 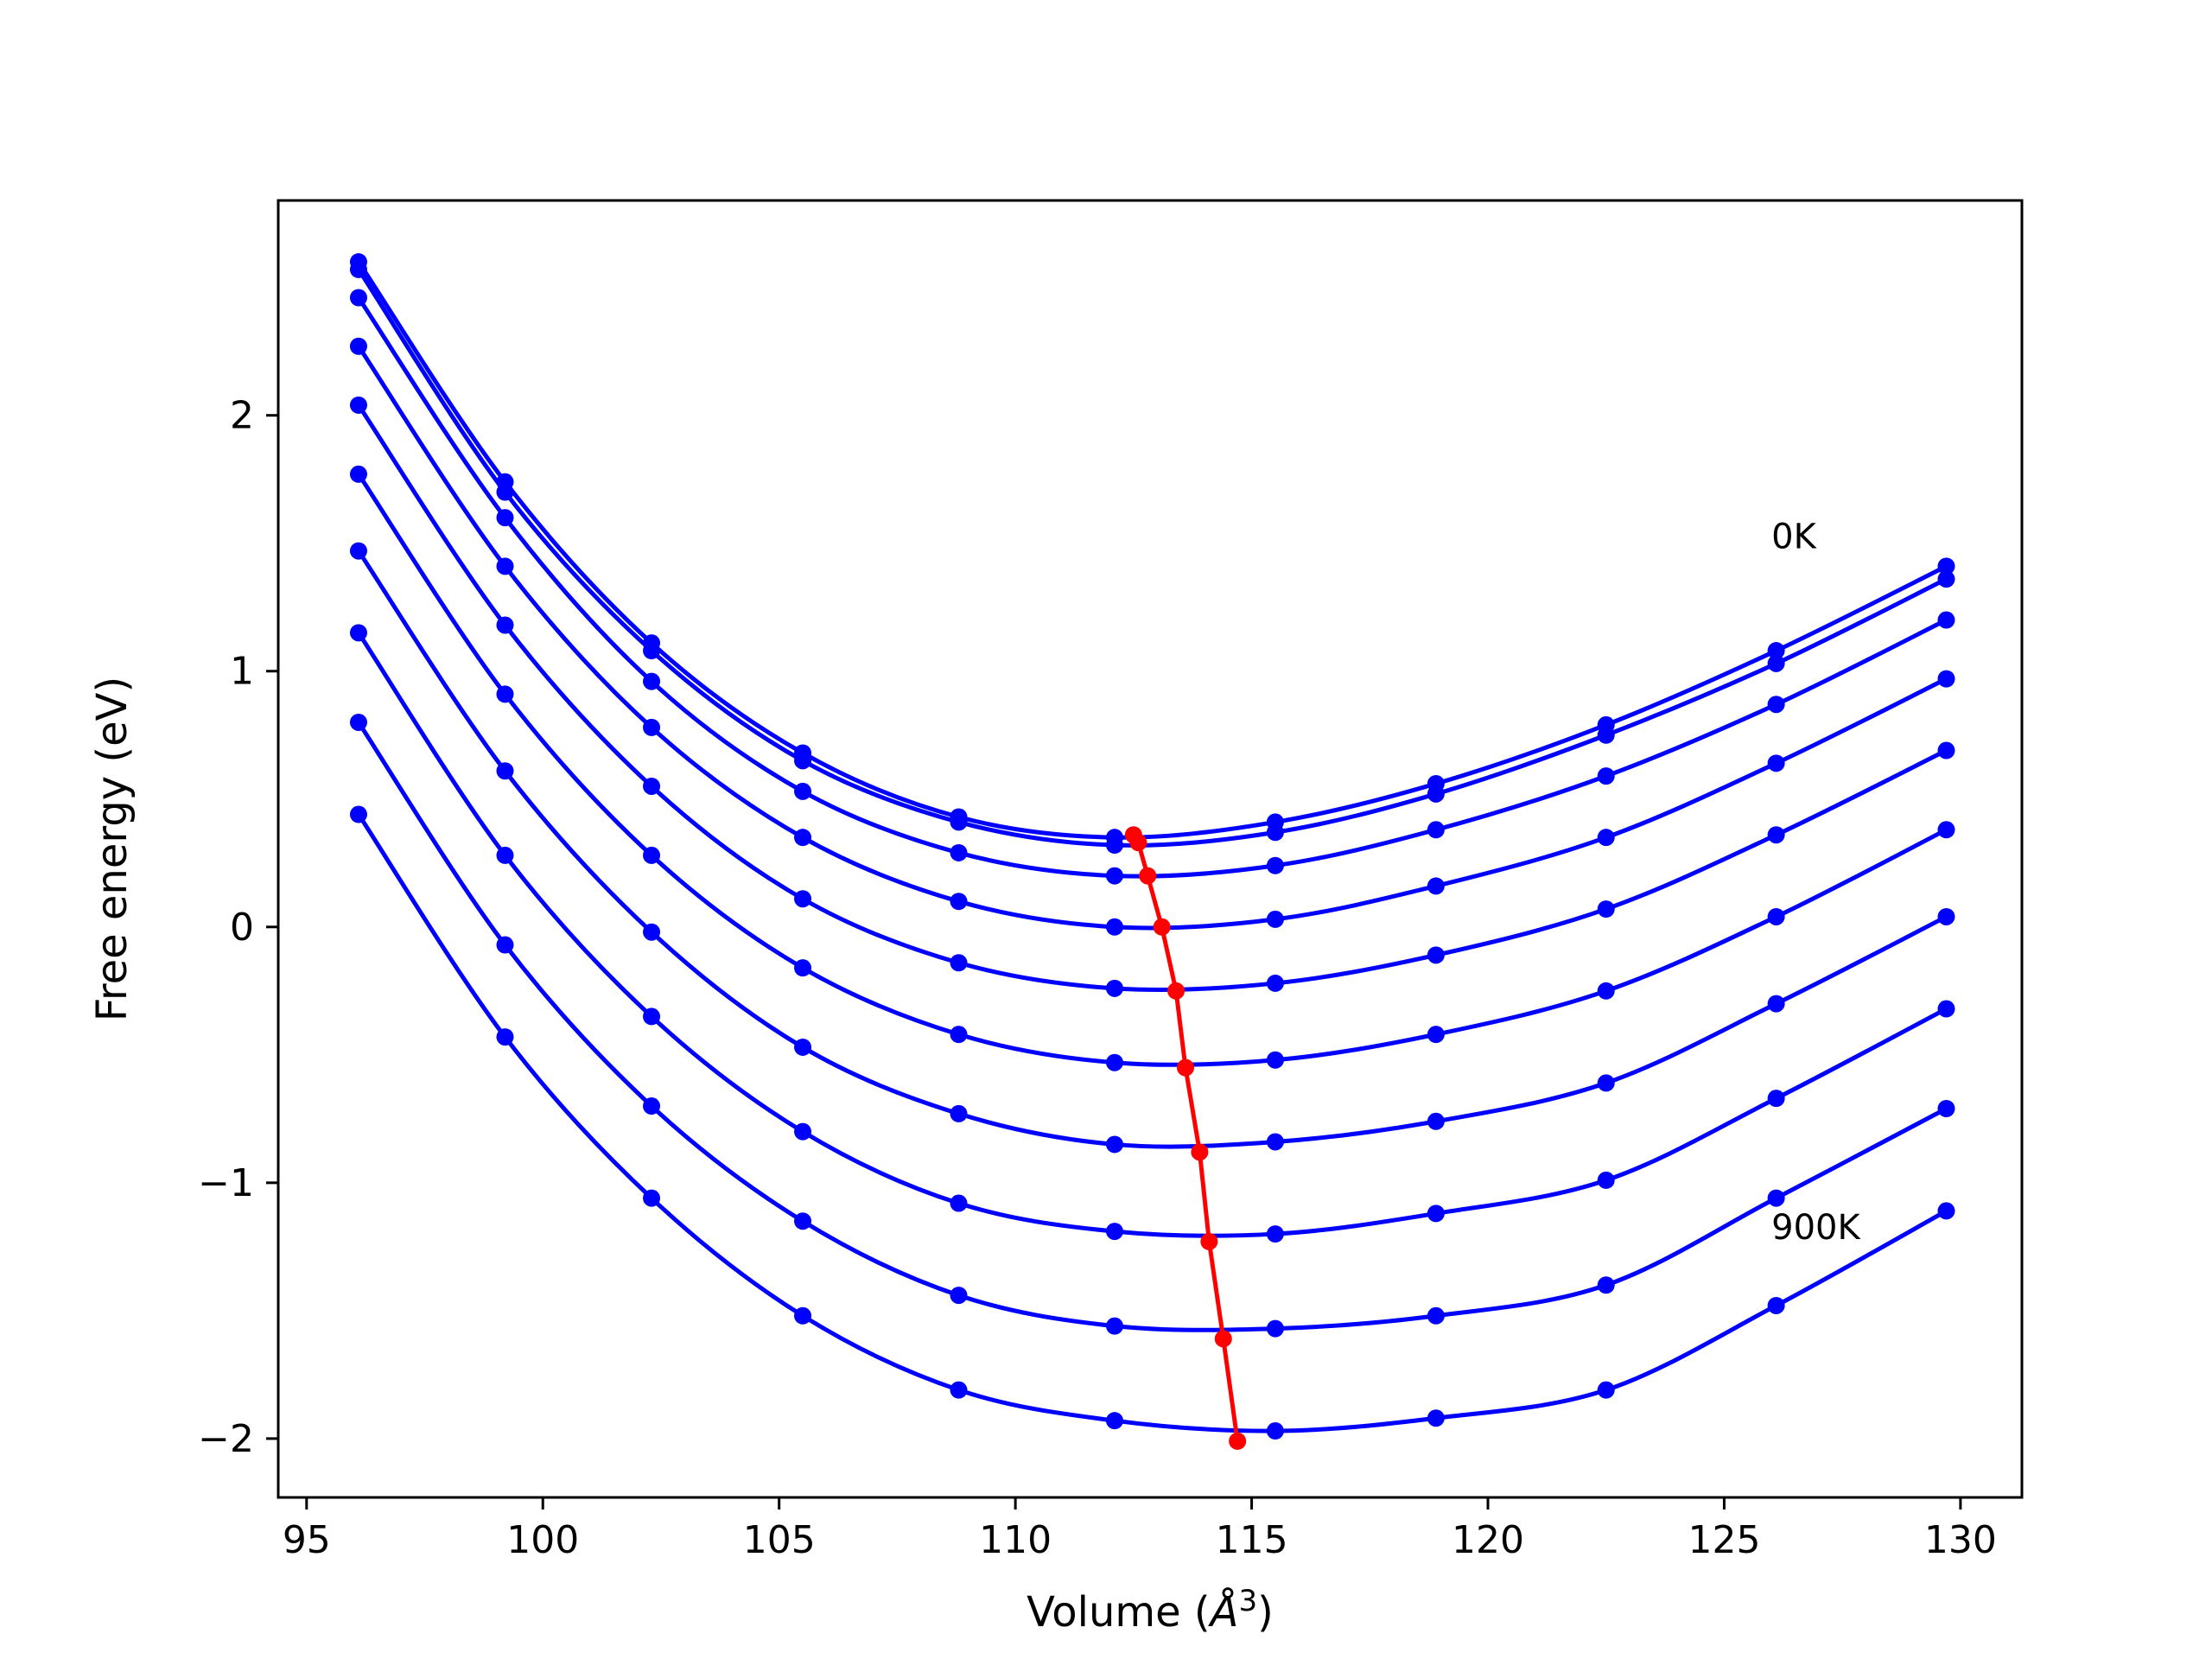 I want to click on y-tick-label-1: 1, so click(x=242, y=672).